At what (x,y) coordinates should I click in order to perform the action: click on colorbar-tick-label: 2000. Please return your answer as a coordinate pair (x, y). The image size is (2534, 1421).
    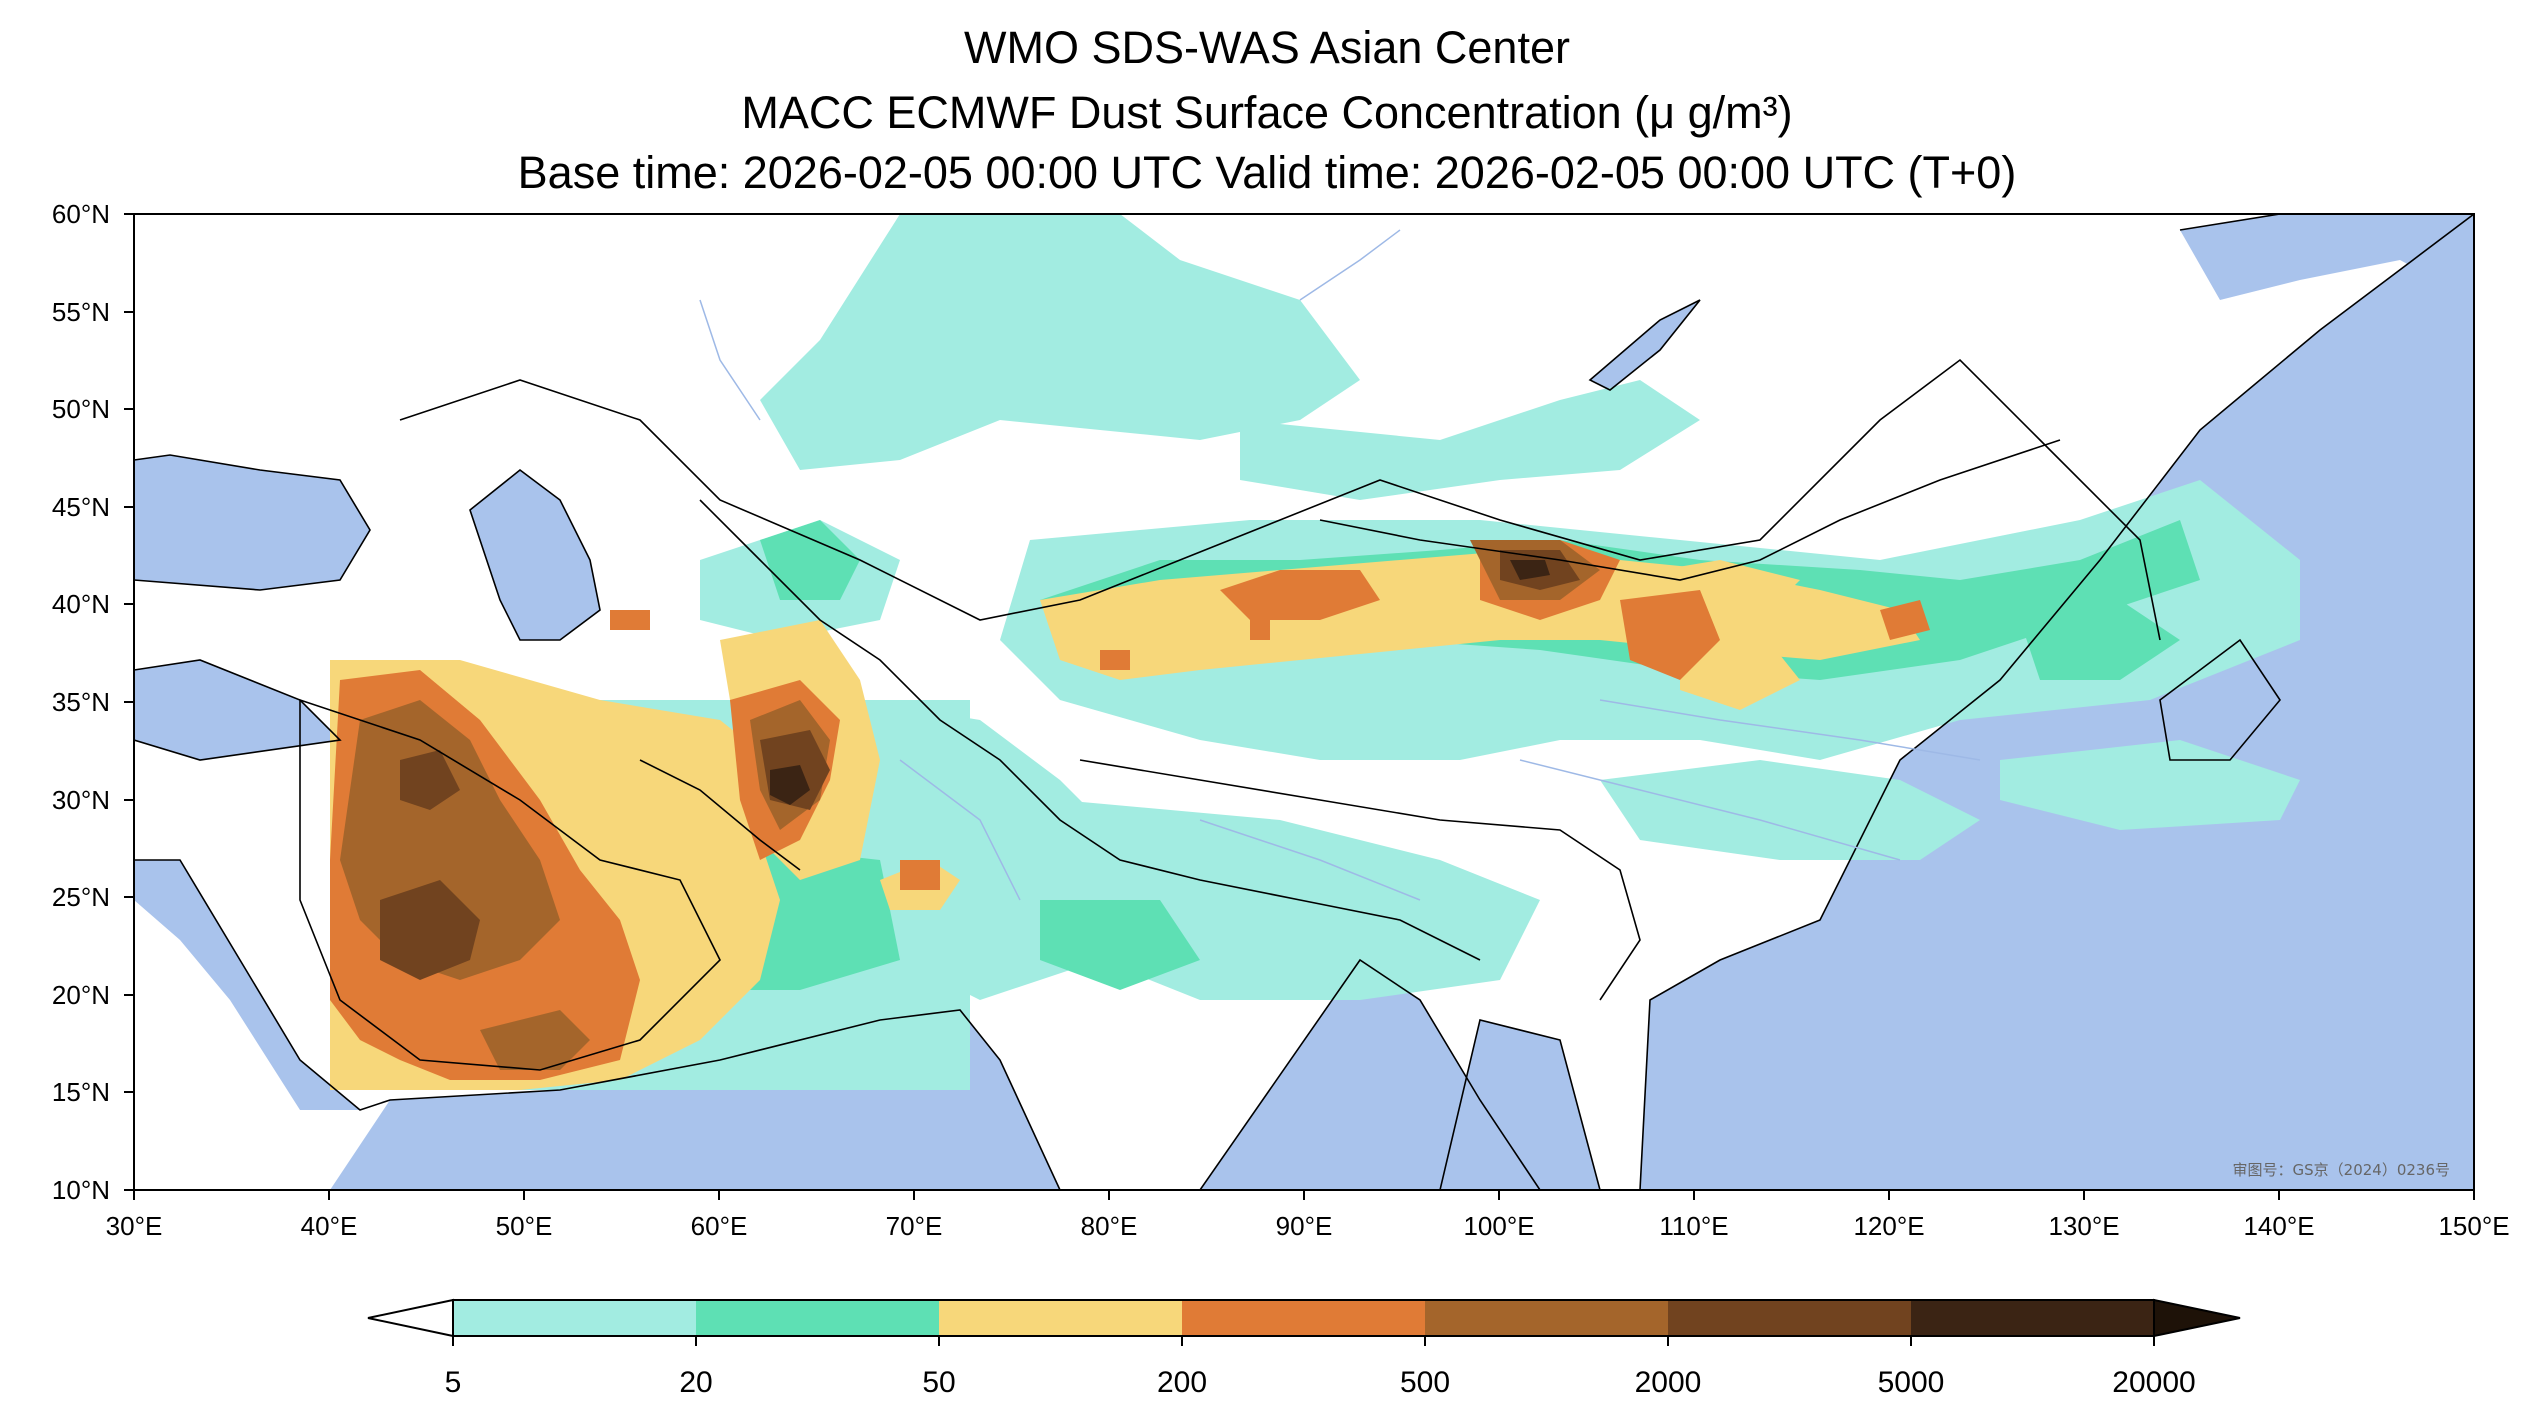
    Looking at the image, I should click on (1668, 1382).